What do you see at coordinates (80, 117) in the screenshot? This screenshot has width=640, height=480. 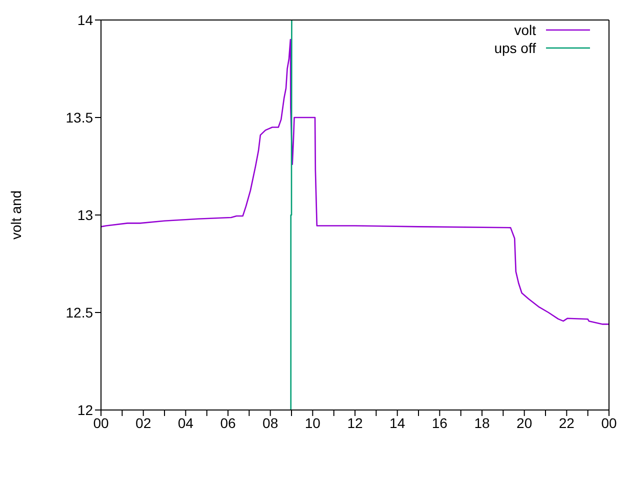 I see `y-tick-label: 13.5` at bounding box center [80, 117].